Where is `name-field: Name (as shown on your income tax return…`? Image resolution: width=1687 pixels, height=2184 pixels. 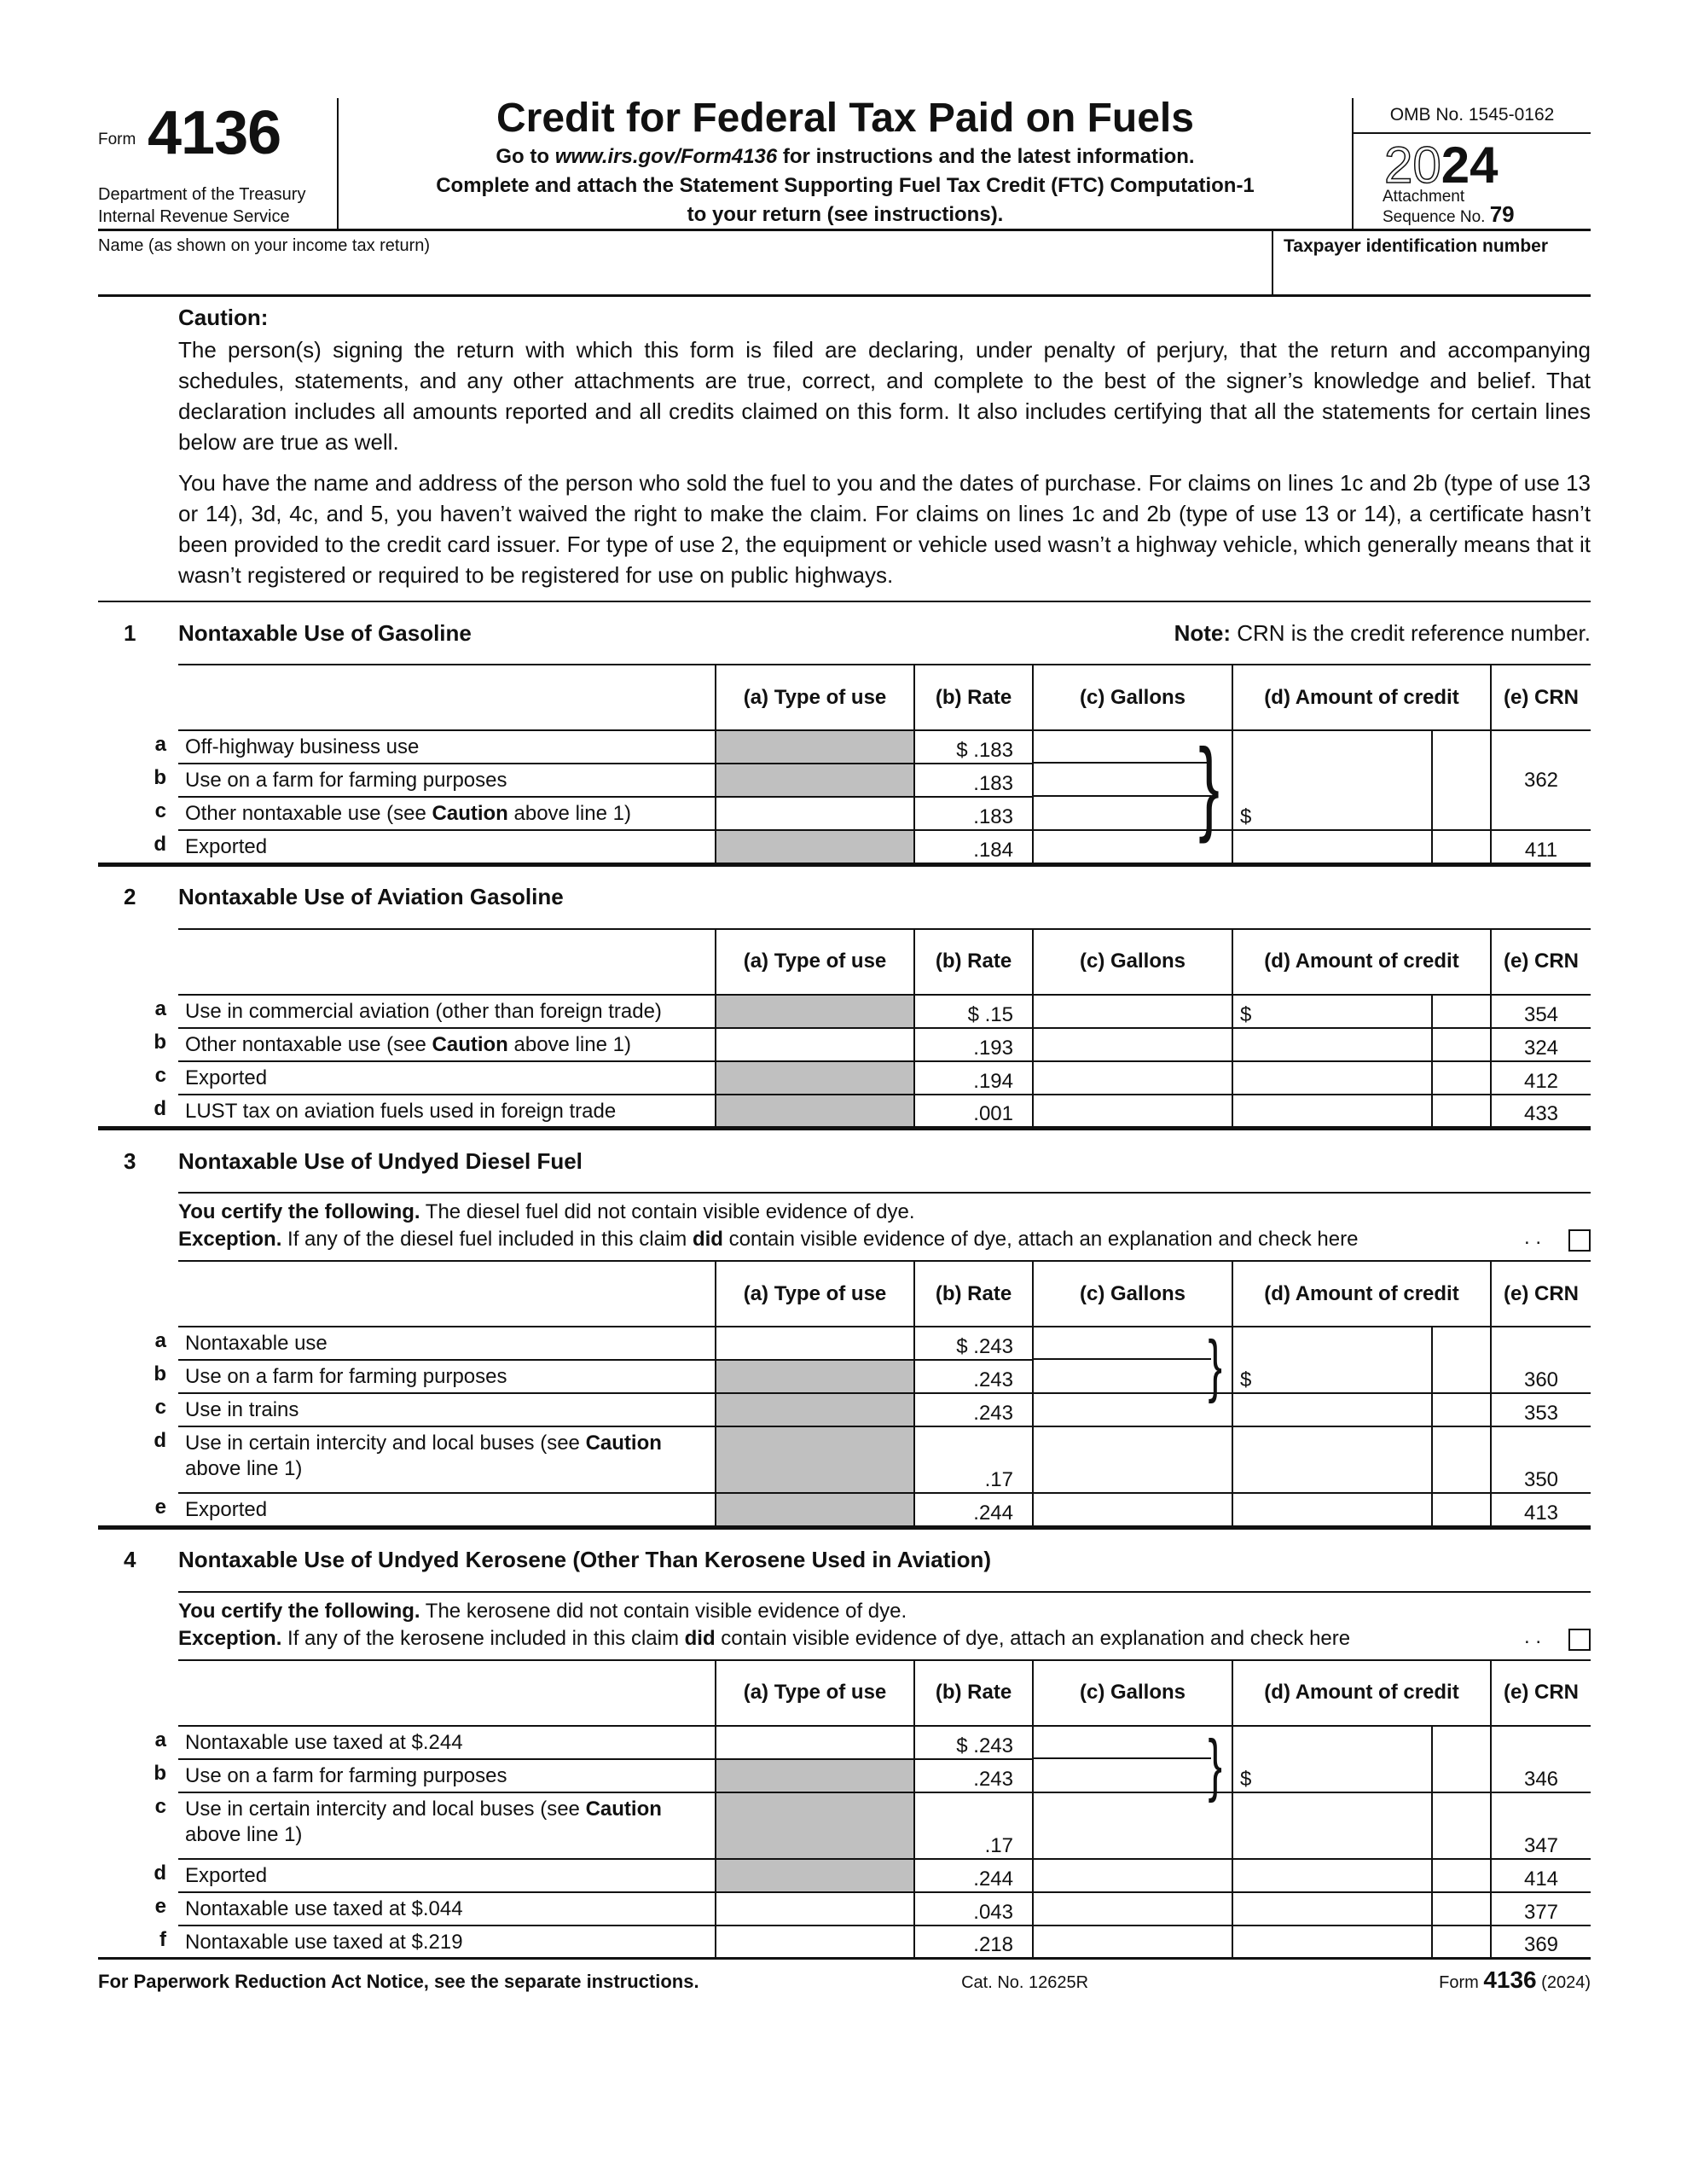 name-field: Name (as shown on your income tax return… is located at coordinates (685, 262).